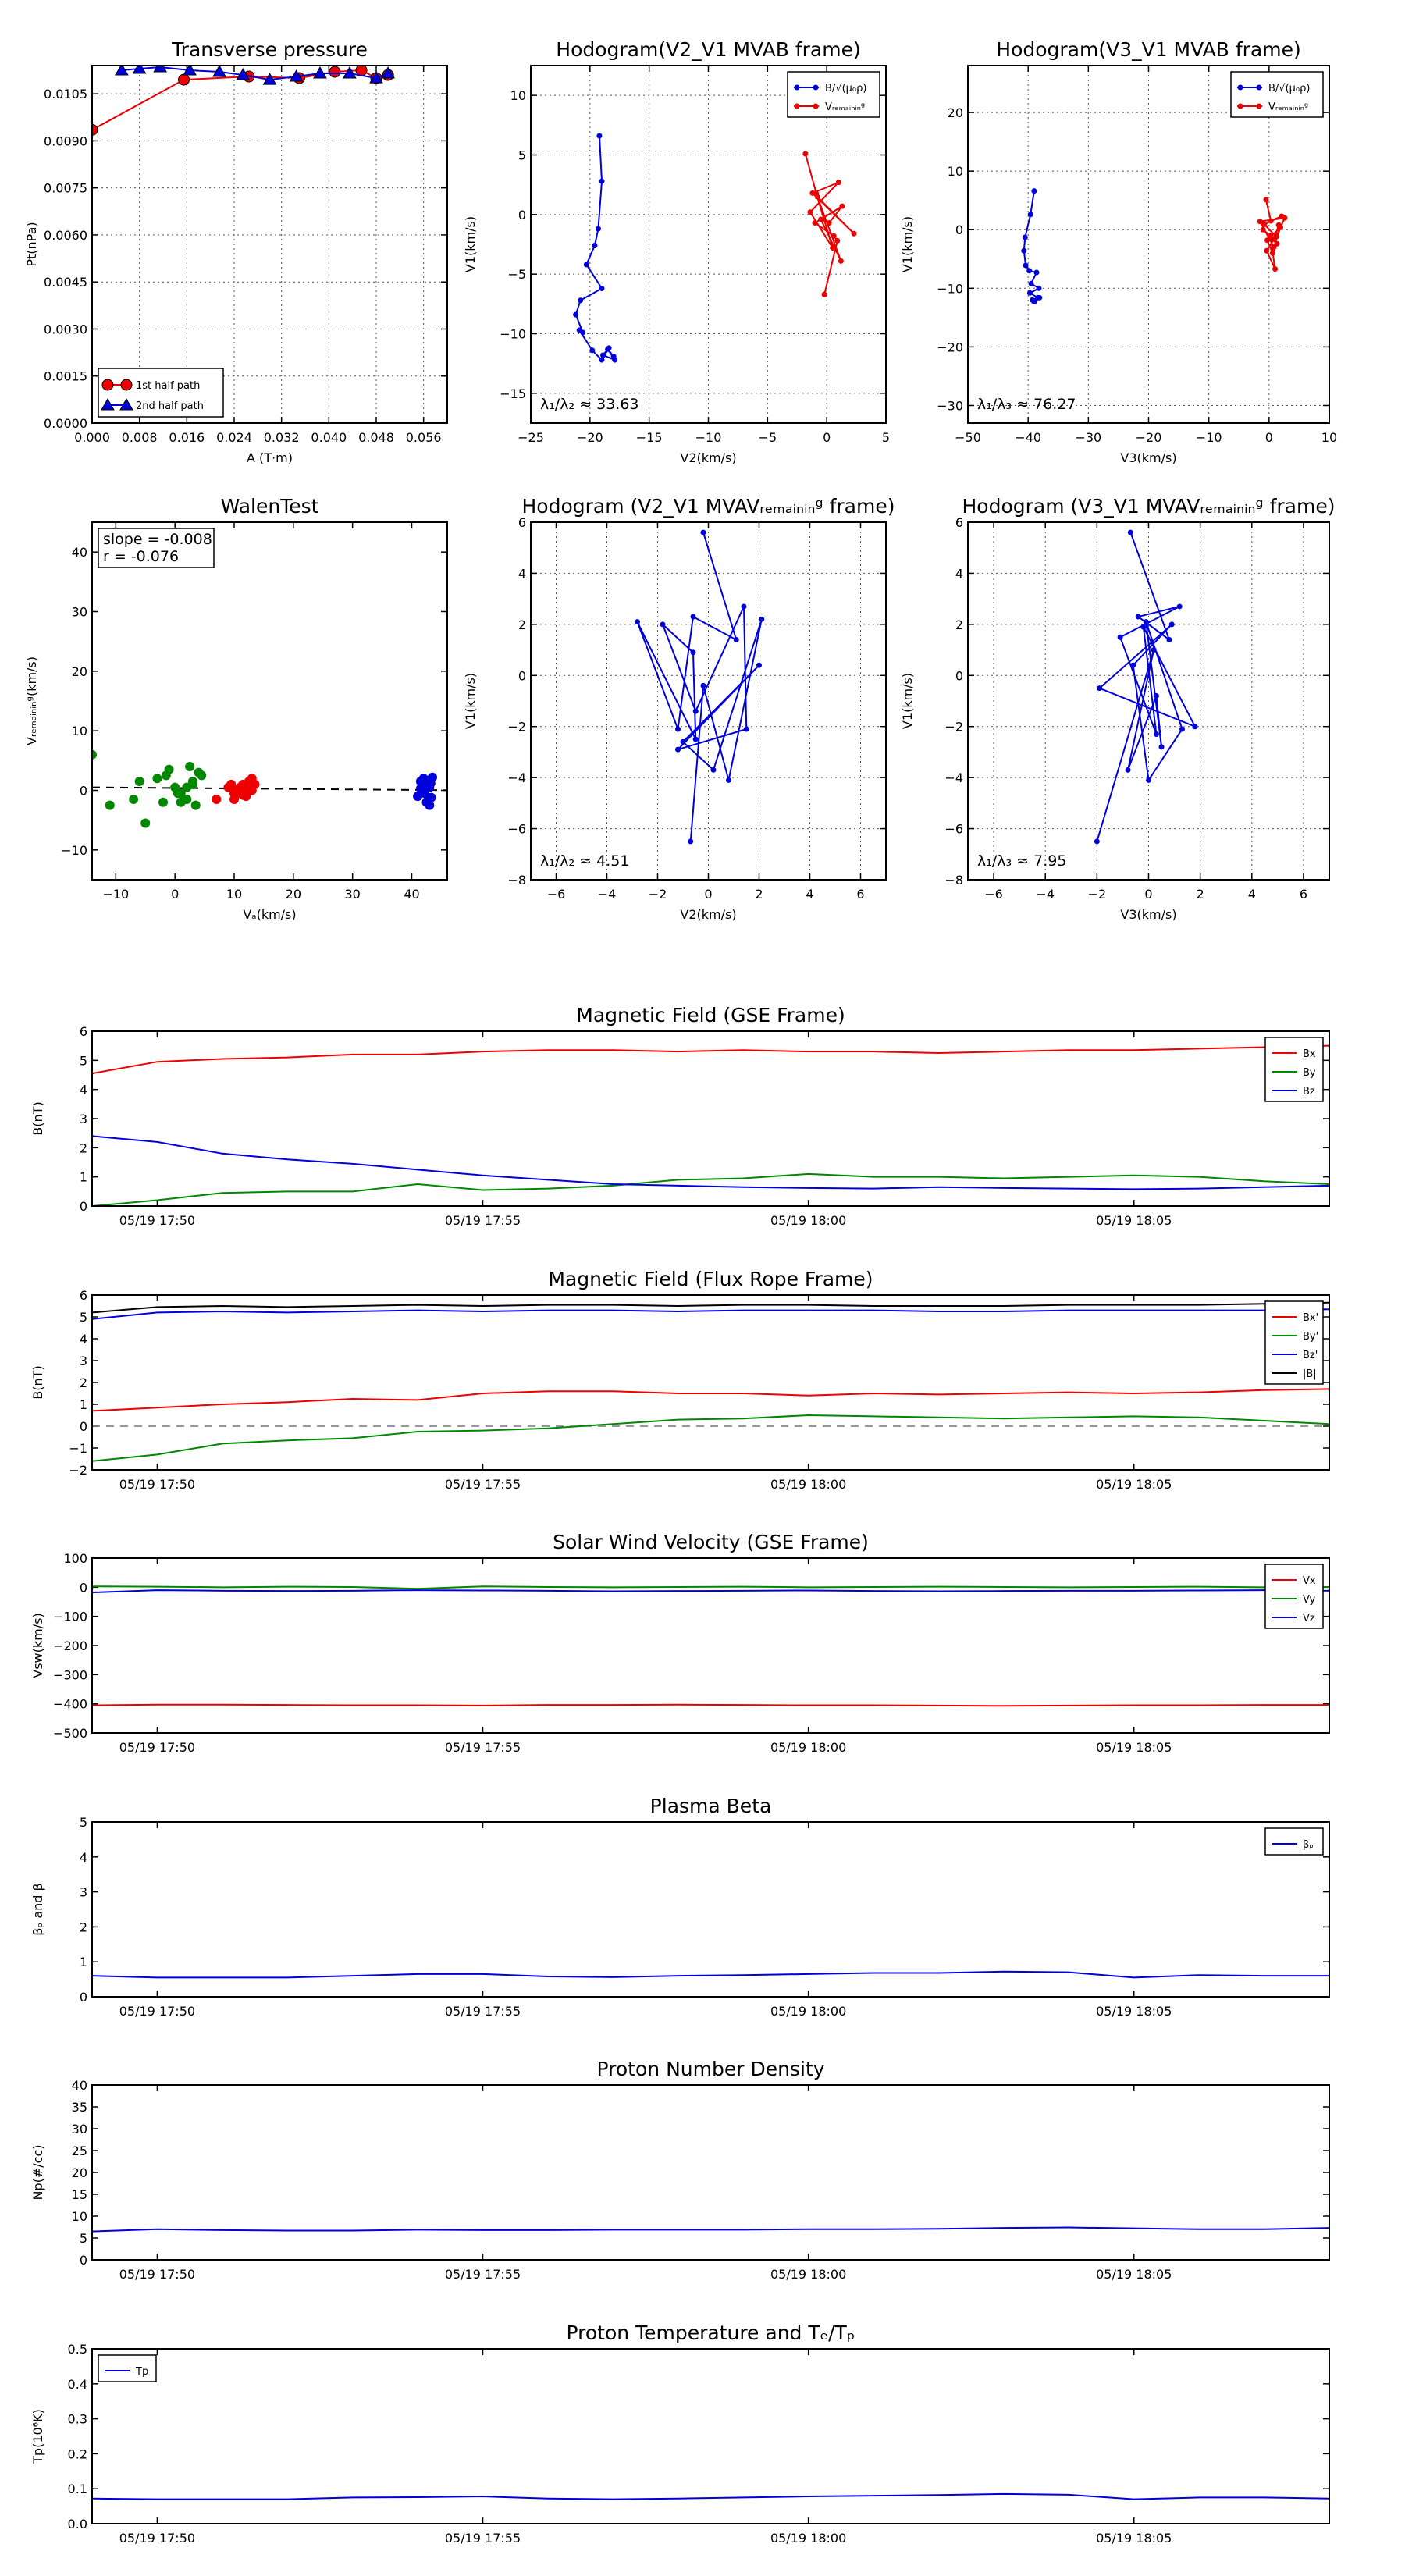  I want to click on y-tick-label: −20, so click(950, 347).